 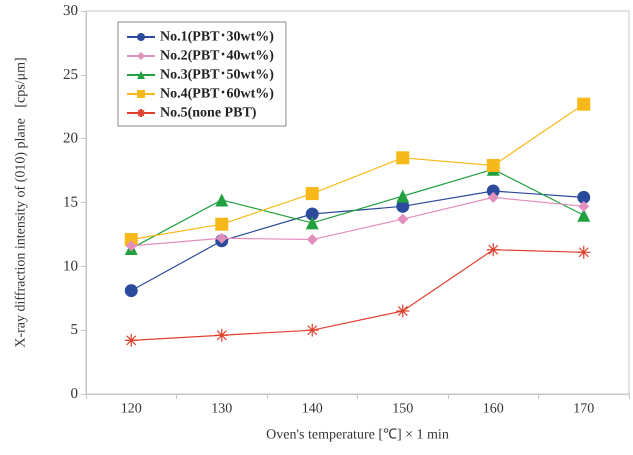 I want to click on y-tick-label: 5, so click(x=74, y=330).